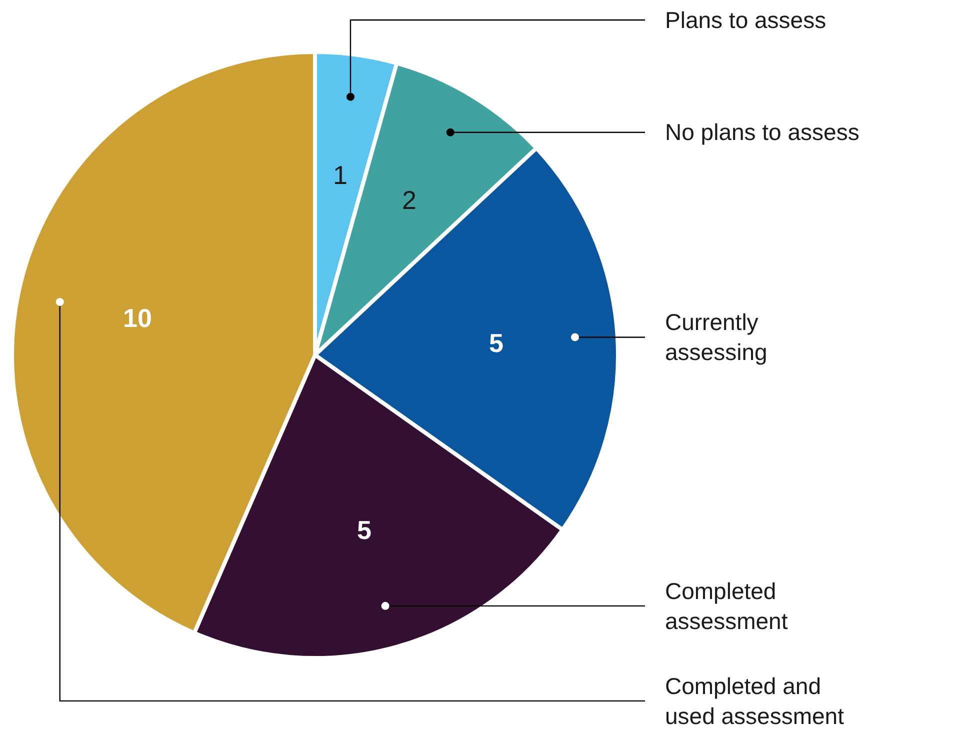 This screenshot has height=739, width=961. What do you see at coordinates (137, 318) in the screenshot?
I see `data-label: 10` at bounding box center [137, 318].